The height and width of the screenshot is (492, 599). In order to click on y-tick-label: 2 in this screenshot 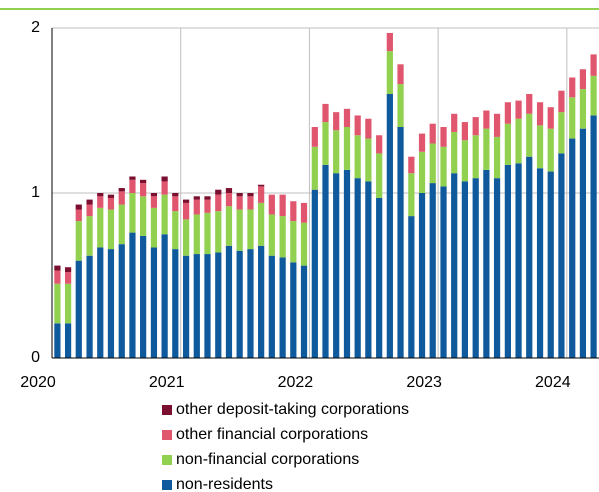, I will do `click(35, 27)`.